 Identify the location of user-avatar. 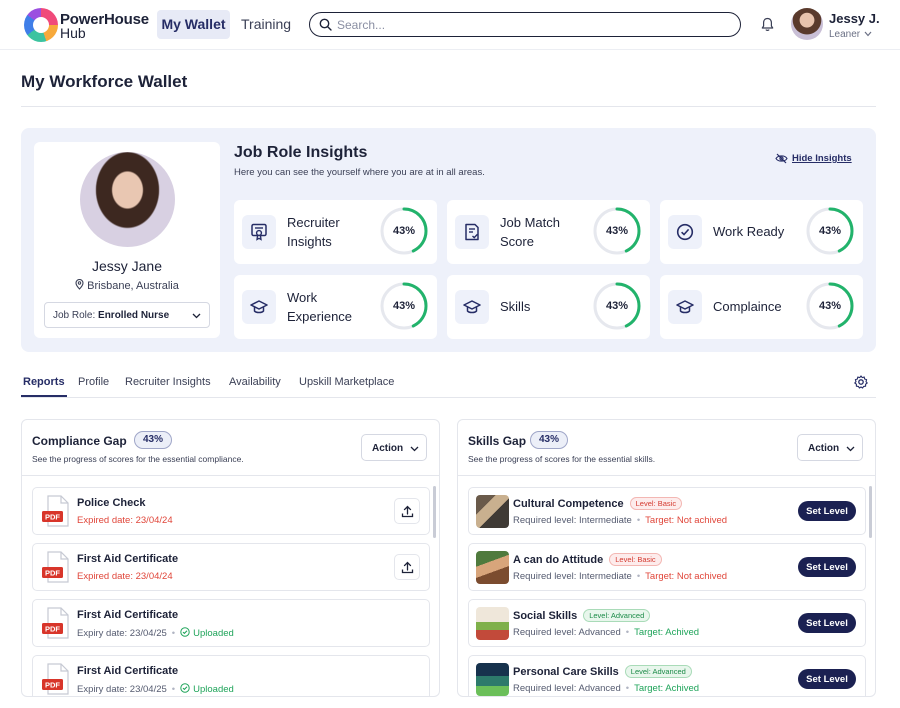
(807, 24).